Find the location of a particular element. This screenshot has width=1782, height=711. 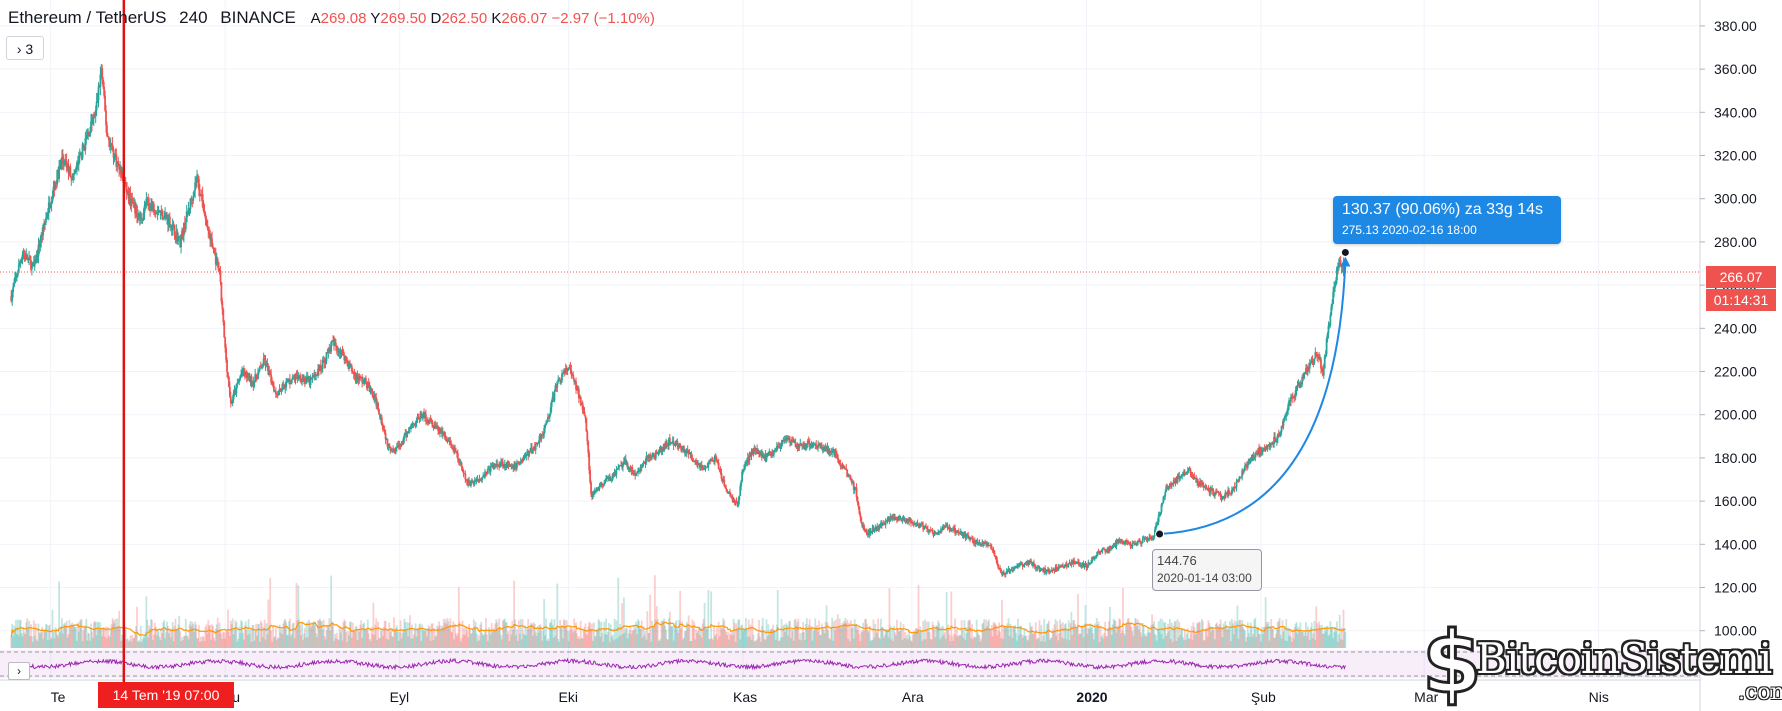

indicators-toggle-button: › 3 is located at coordinates (25, 48).